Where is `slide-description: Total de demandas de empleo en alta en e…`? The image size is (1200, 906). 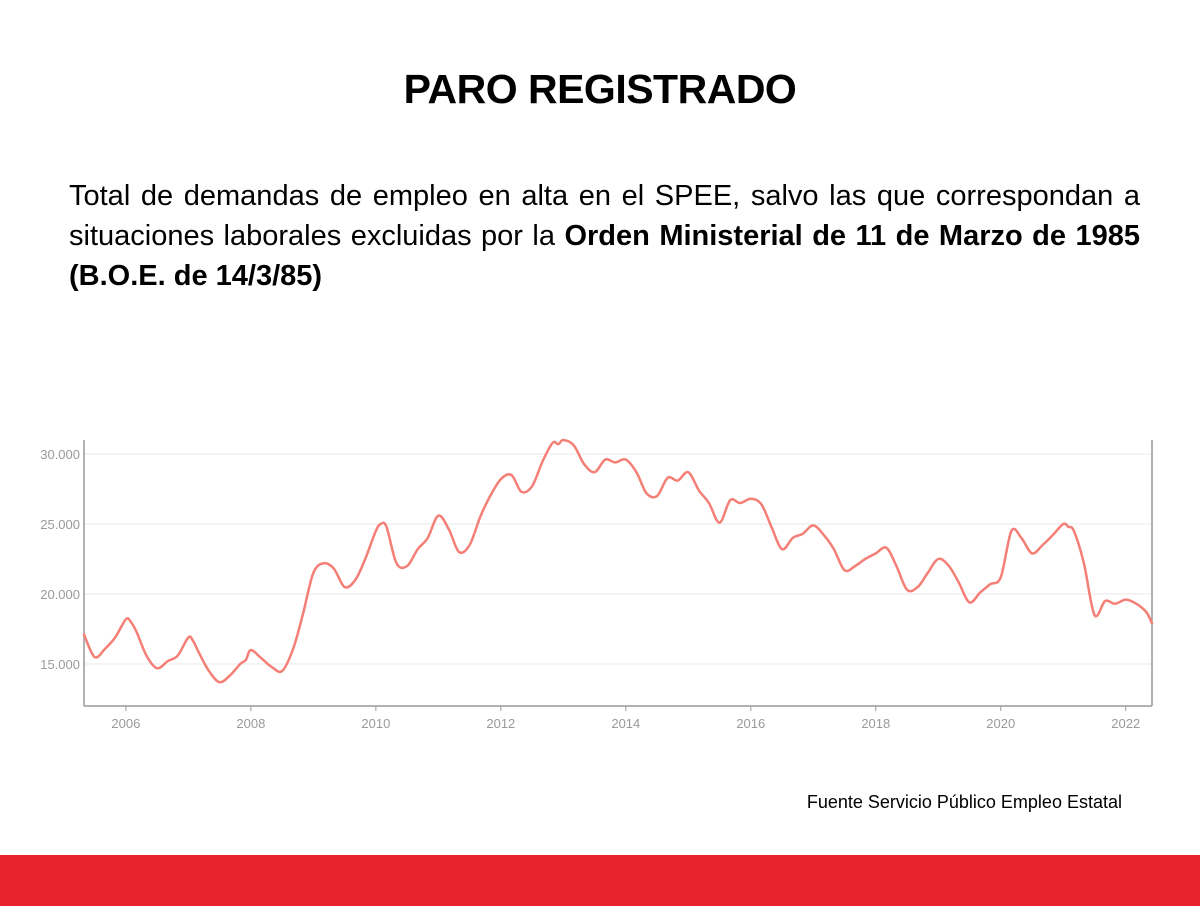
slide-description: Total de demandas de empleo en alta en e… is located at coordinates (604, 236).